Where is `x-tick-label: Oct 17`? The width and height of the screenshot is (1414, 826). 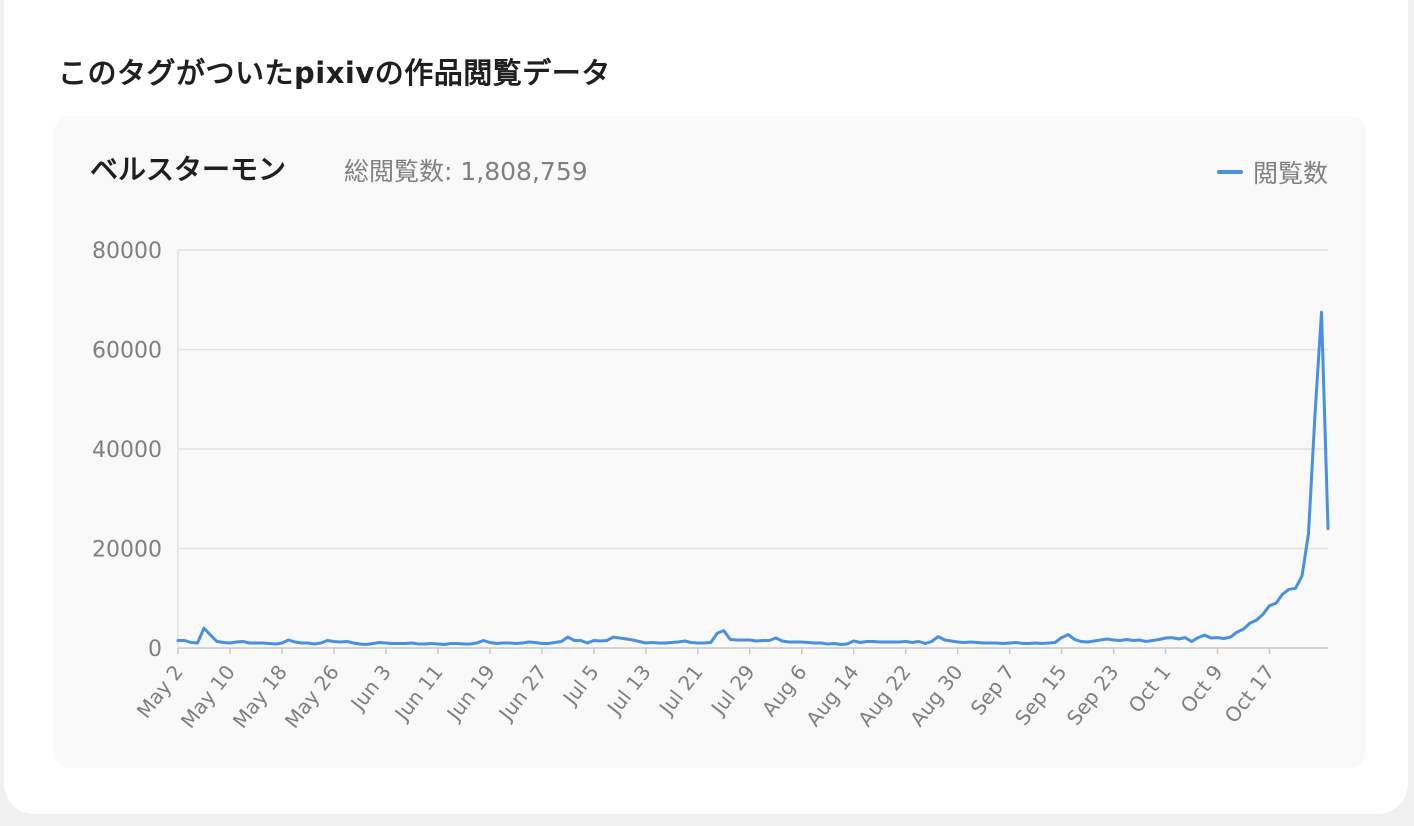 x-tick-label: Oct 17 is located at coordinates (1250, 693).